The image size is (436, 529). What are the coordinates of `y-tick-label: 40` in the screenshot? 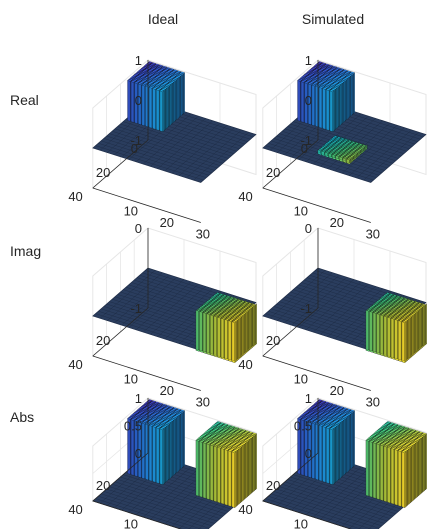 It's located at (245, 196).